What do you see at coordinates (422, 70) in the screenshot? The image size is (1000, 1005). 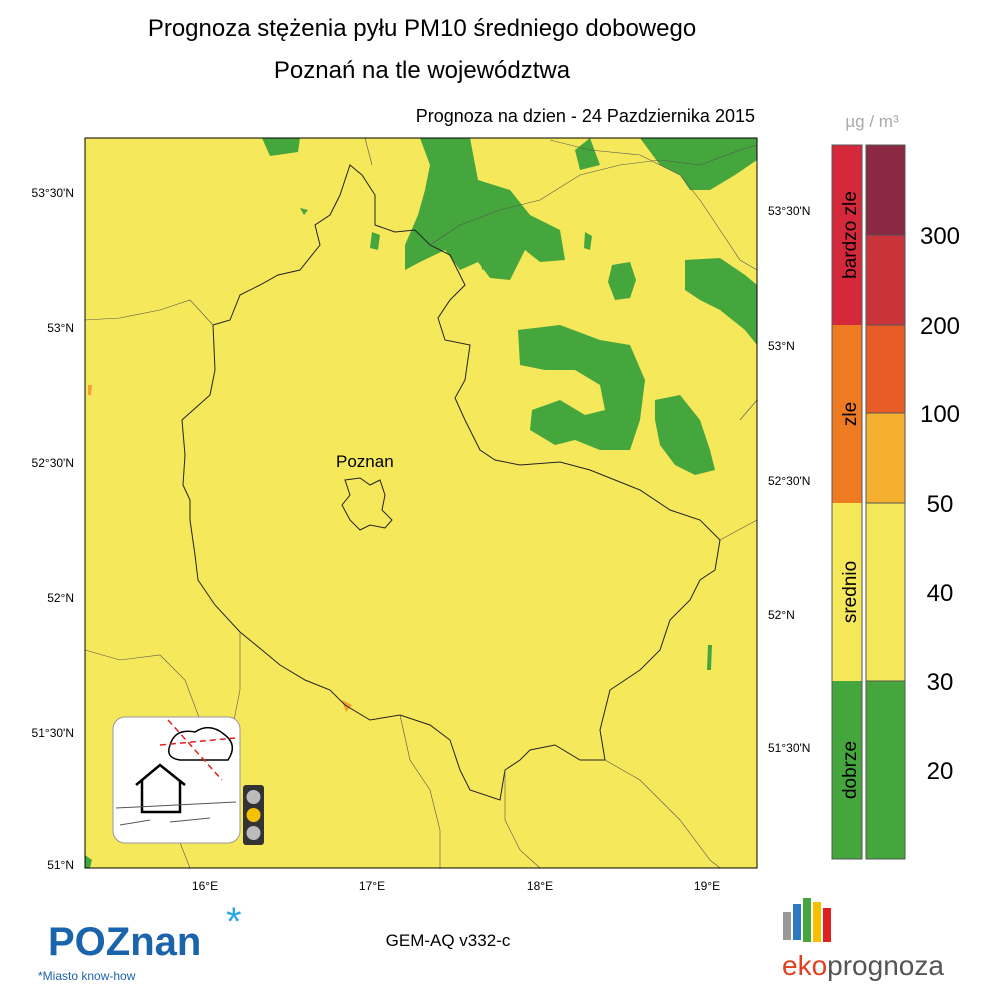 I see `subtitle: Poznań na tle województwa` at bounding box center [422, 70].